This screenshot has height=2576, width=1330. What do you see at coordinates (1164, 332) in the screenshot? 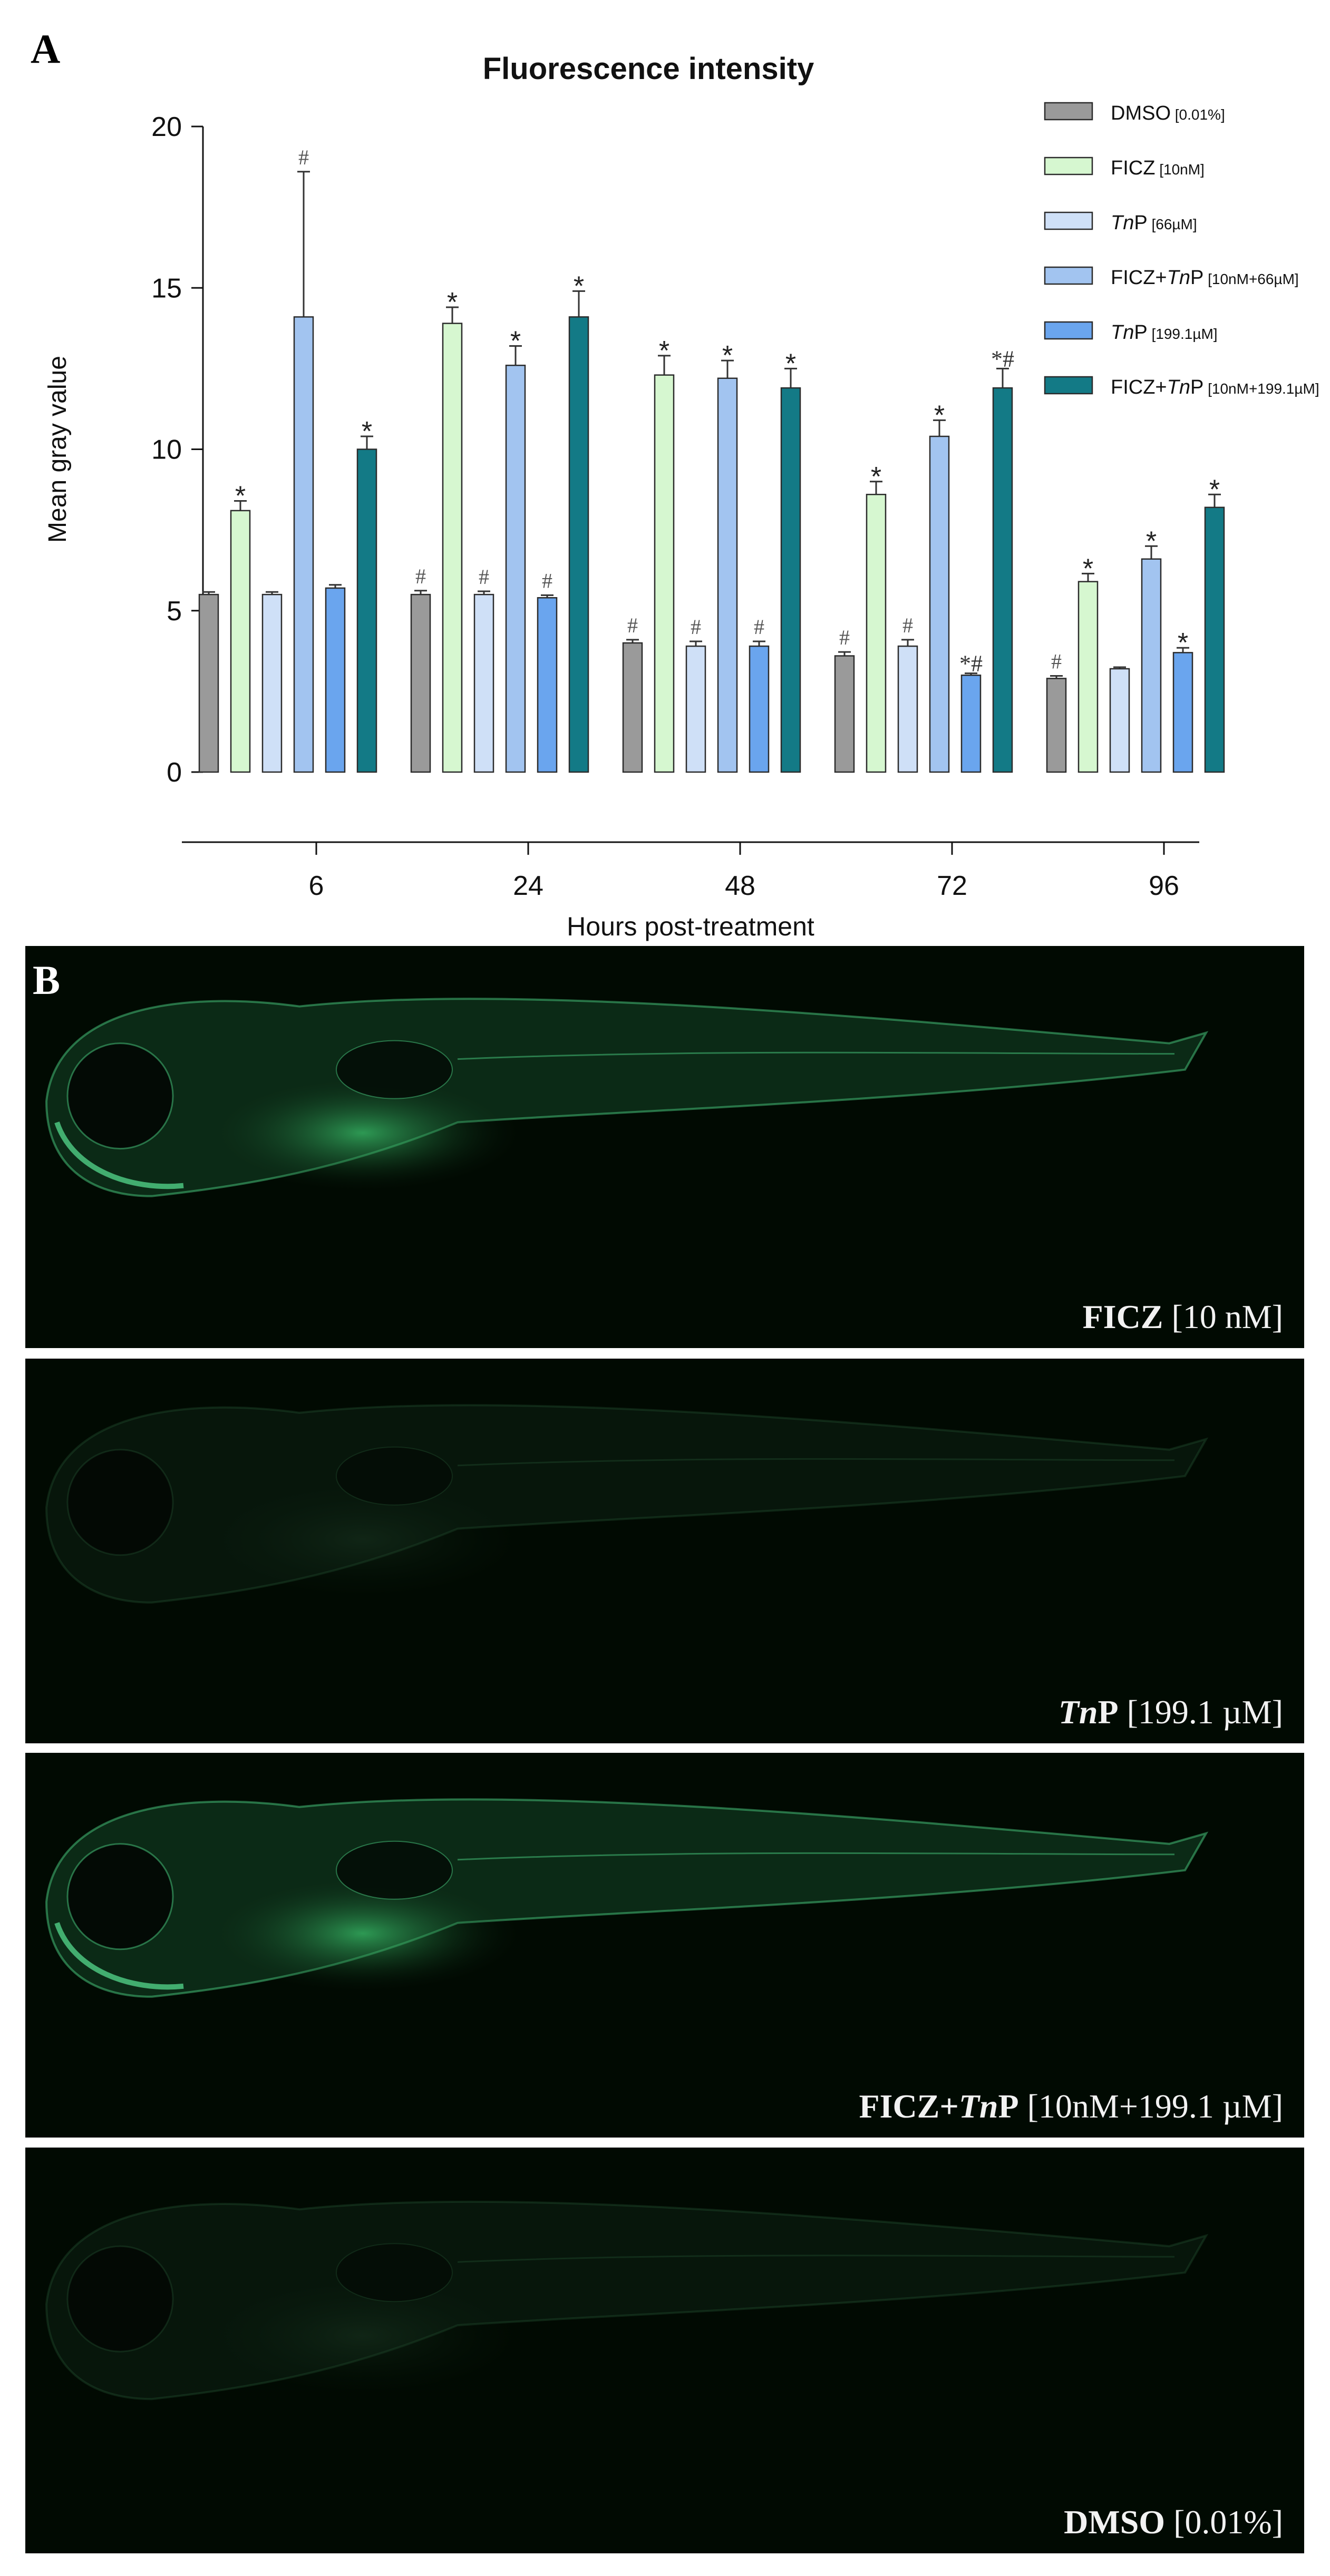
I see `legend-label: TnP [199.1µM]` at bounding box center [1164, 332].